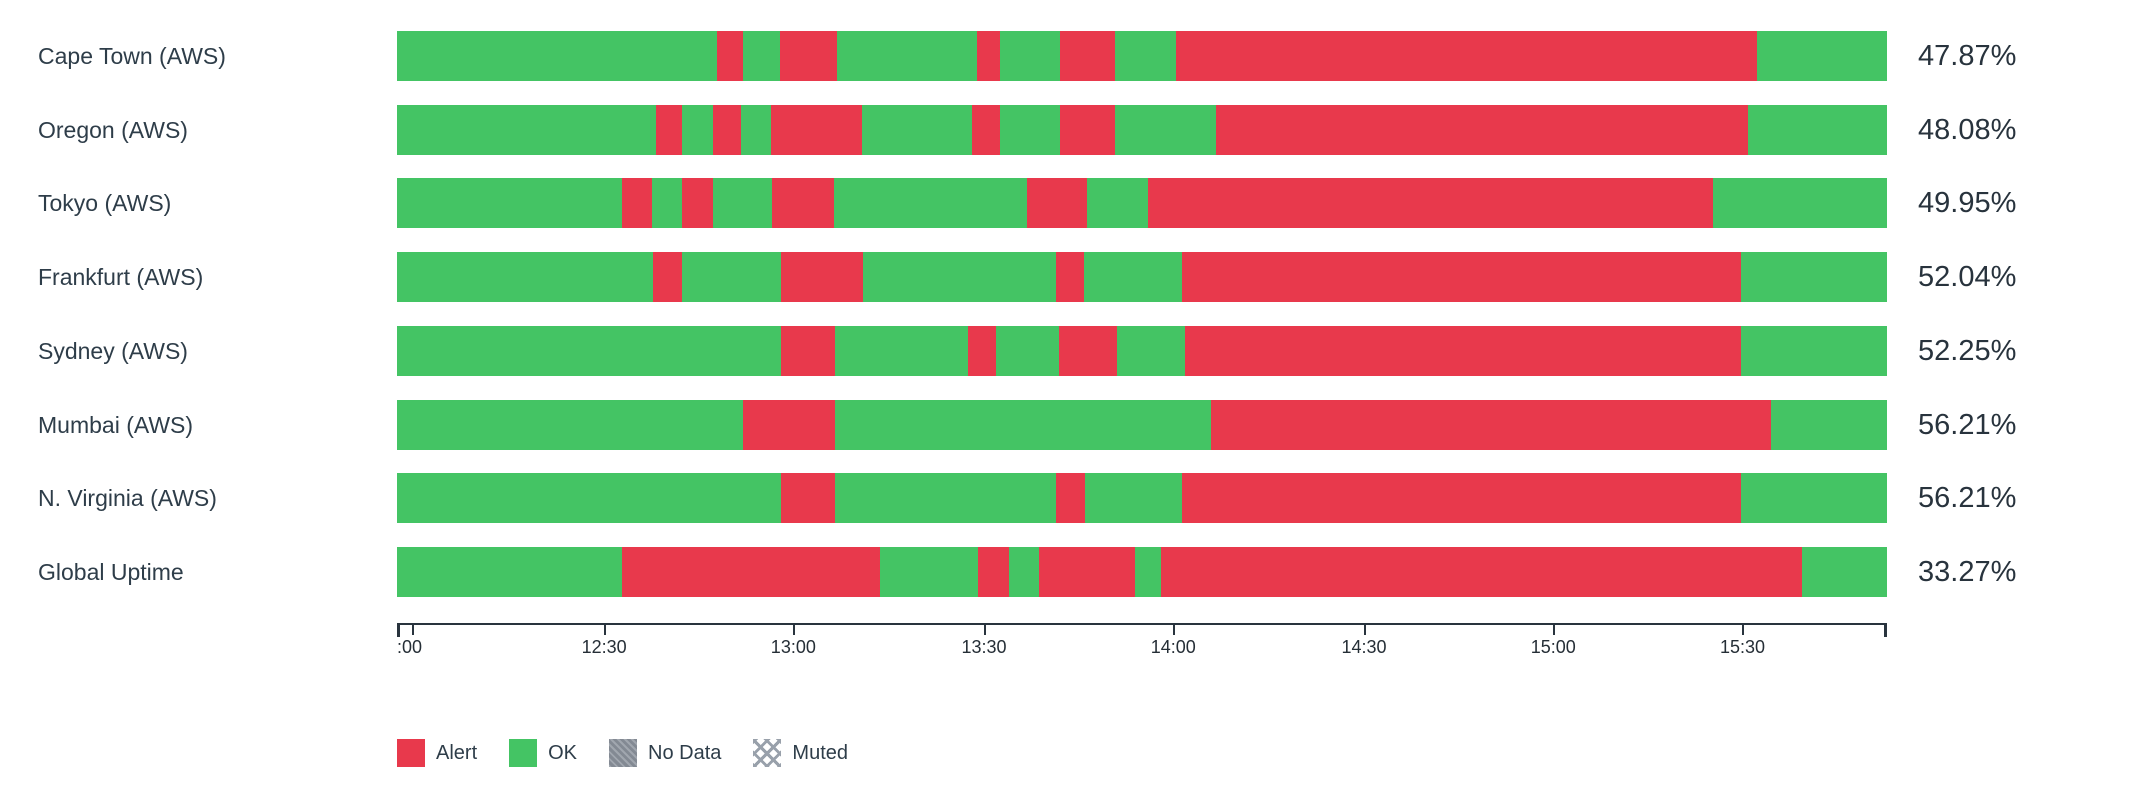 The height and width of the screenshot is (802, 2134). What do you see at coordinates (1967, 56) in the screenshot?
I see `uptime-percentage: 47.87%` at bounding box center [1967, 56].